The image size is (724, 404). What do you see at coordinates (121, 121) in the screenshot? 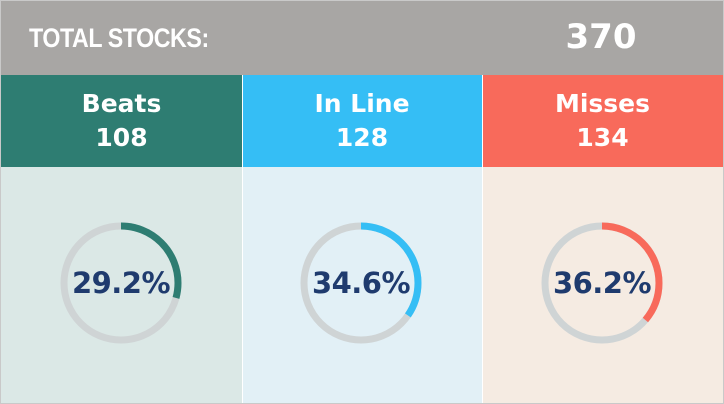
I see `beats-header: Beats 108` at bounding box center [121, 121].